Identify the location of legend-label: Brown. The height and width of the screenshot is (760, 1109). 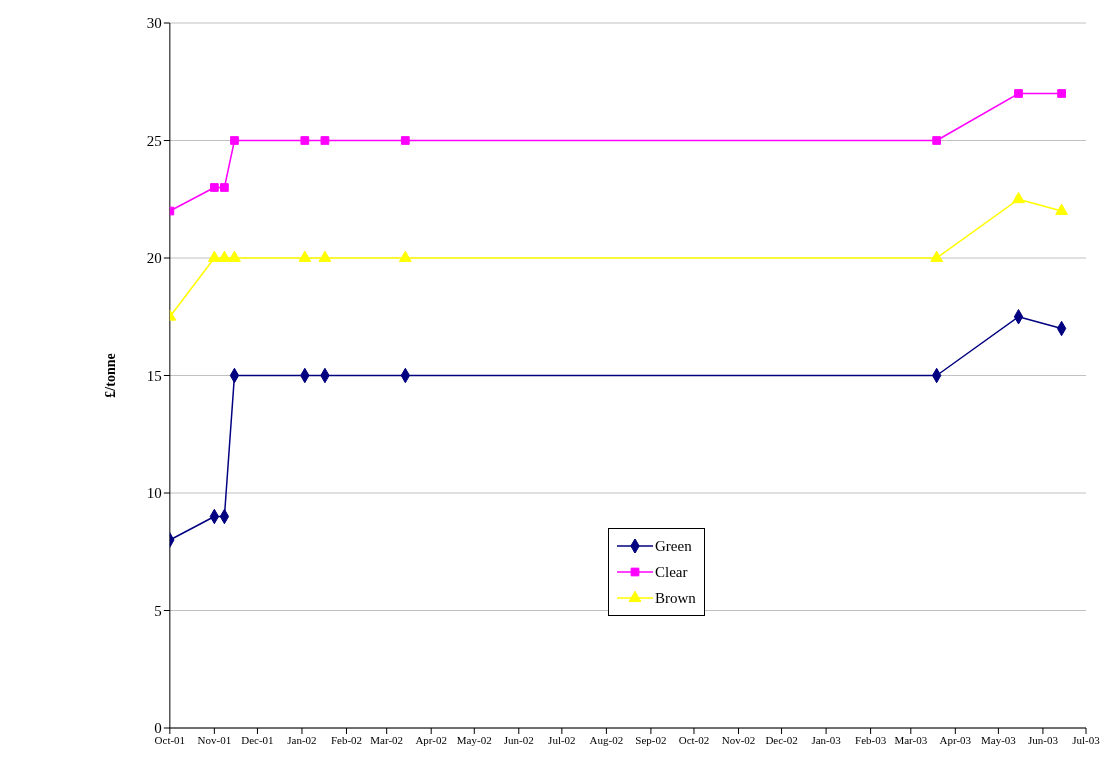
(675, 598).